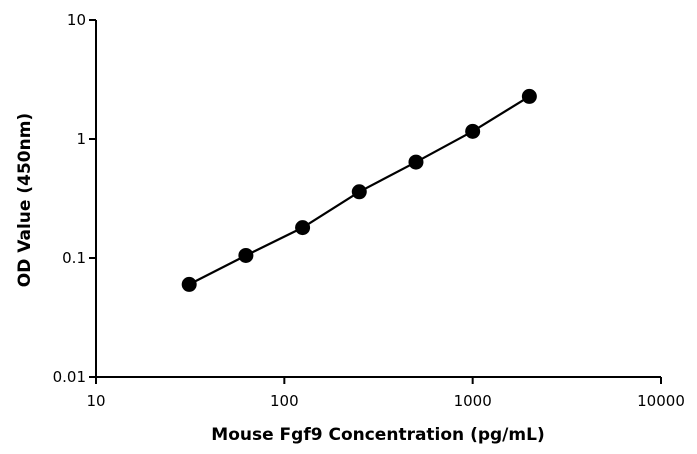  What do you see at coordinates (76, 20) in the screenshot?
I see `y-tick-label: 10` at bounding box center [76, 20].